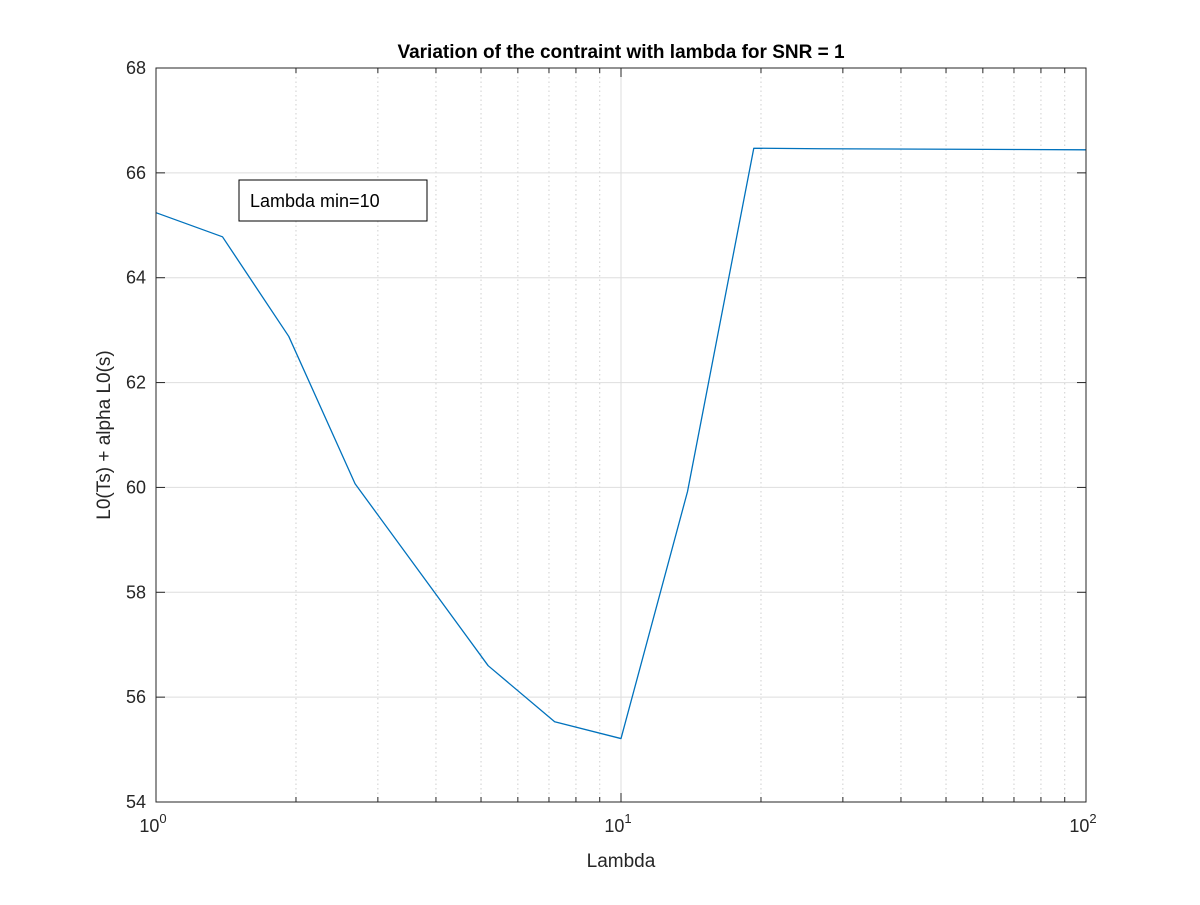  I want to click on x-tick-label: 10¹, so click(617, 823).